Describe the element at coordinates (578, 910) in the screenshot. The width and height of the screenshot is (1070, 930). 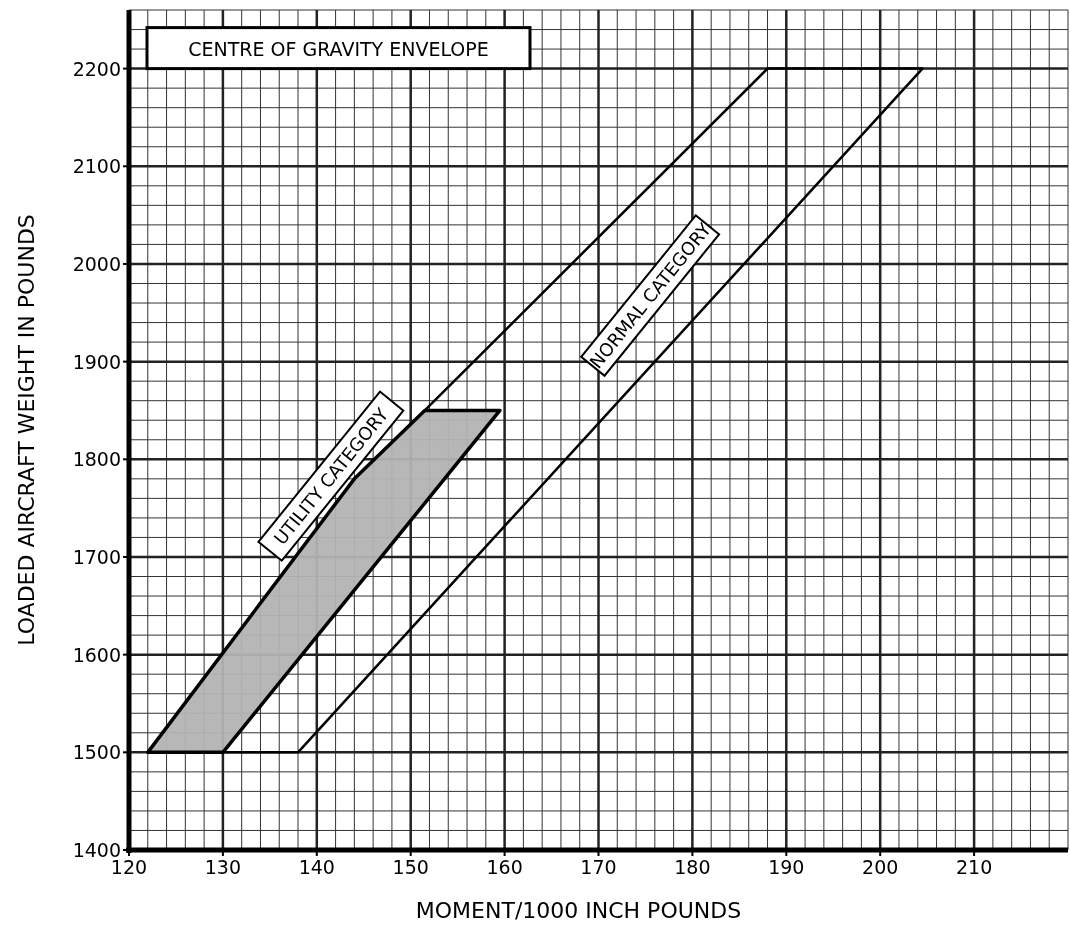
I see `x-axis-title: MOMENT/1000 INCH POUNDS` at that location.